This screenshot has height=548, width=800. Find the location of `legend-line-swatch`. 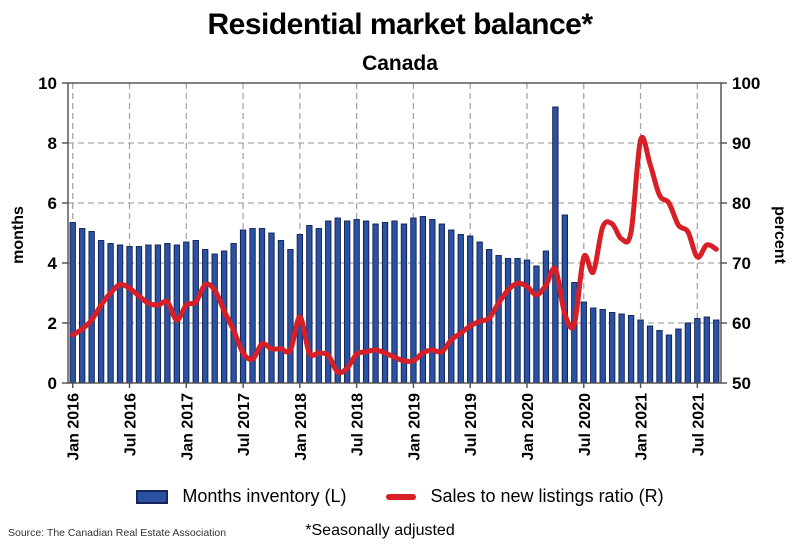

legend-line-swatch is located at coordinates (401, 496).